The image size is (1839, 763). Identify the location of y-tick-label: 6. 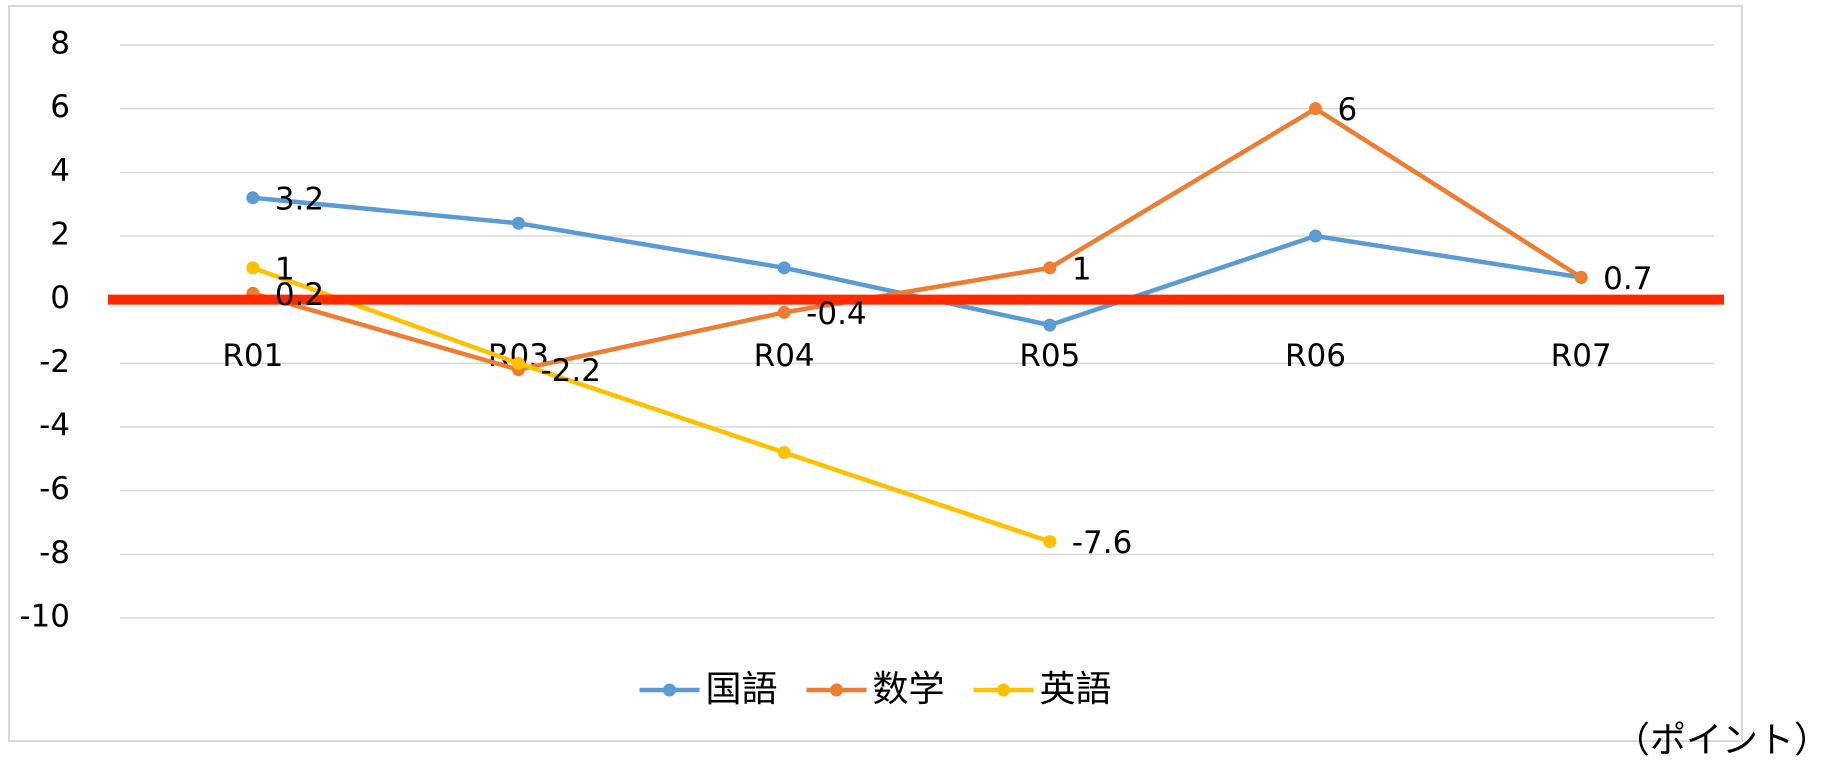
(60, 107).